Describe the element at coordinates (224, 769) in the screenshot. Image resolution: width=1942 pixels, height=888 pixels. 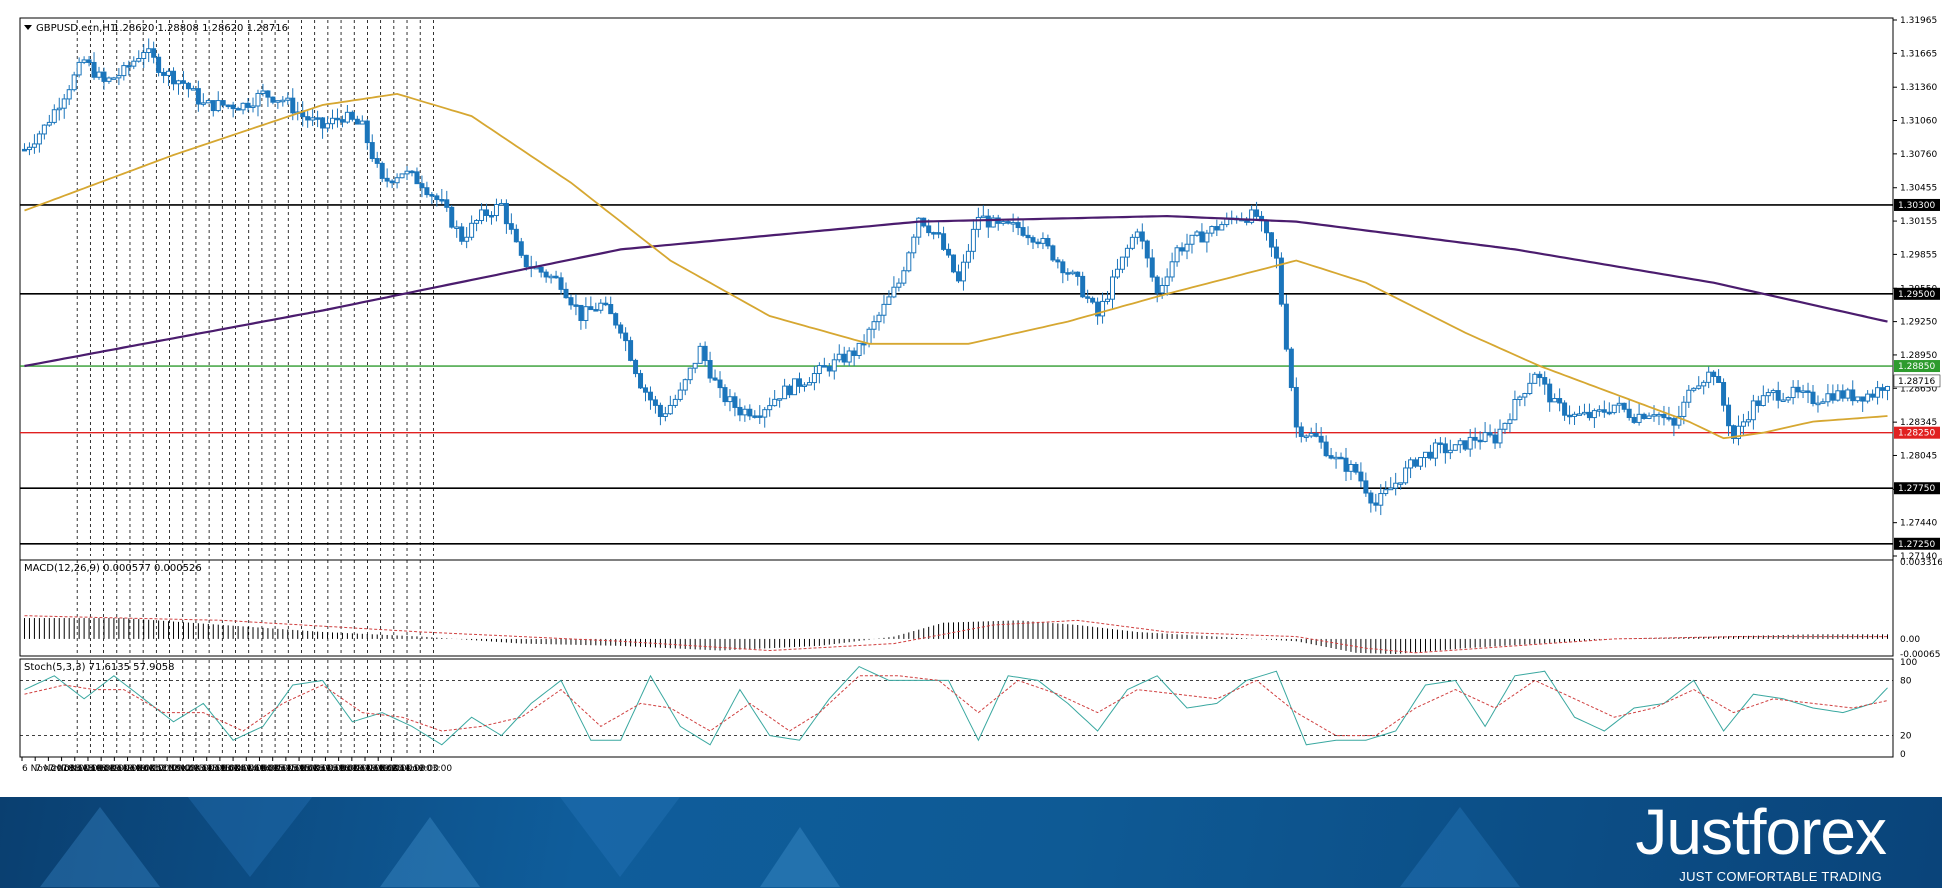
I see `time-tick-label: 13 Nov 03:00` at that location.